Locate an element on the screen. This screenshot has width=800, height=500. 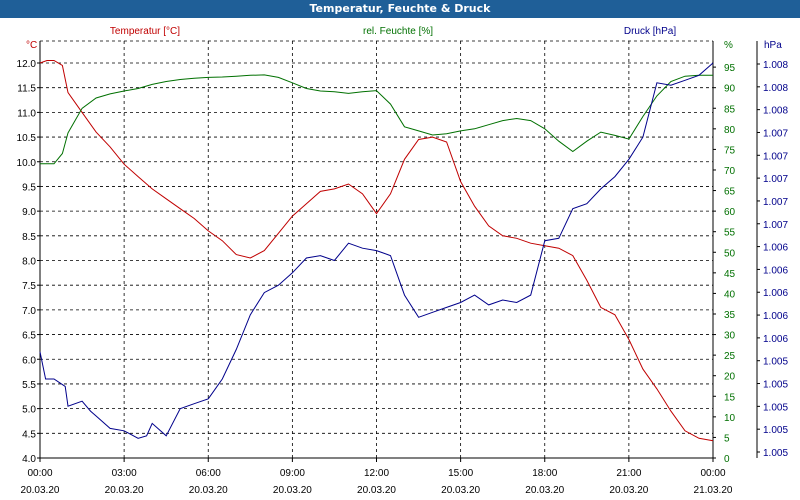
y-tick-label-temp: 8.0 is located at coordinates (29, 262).